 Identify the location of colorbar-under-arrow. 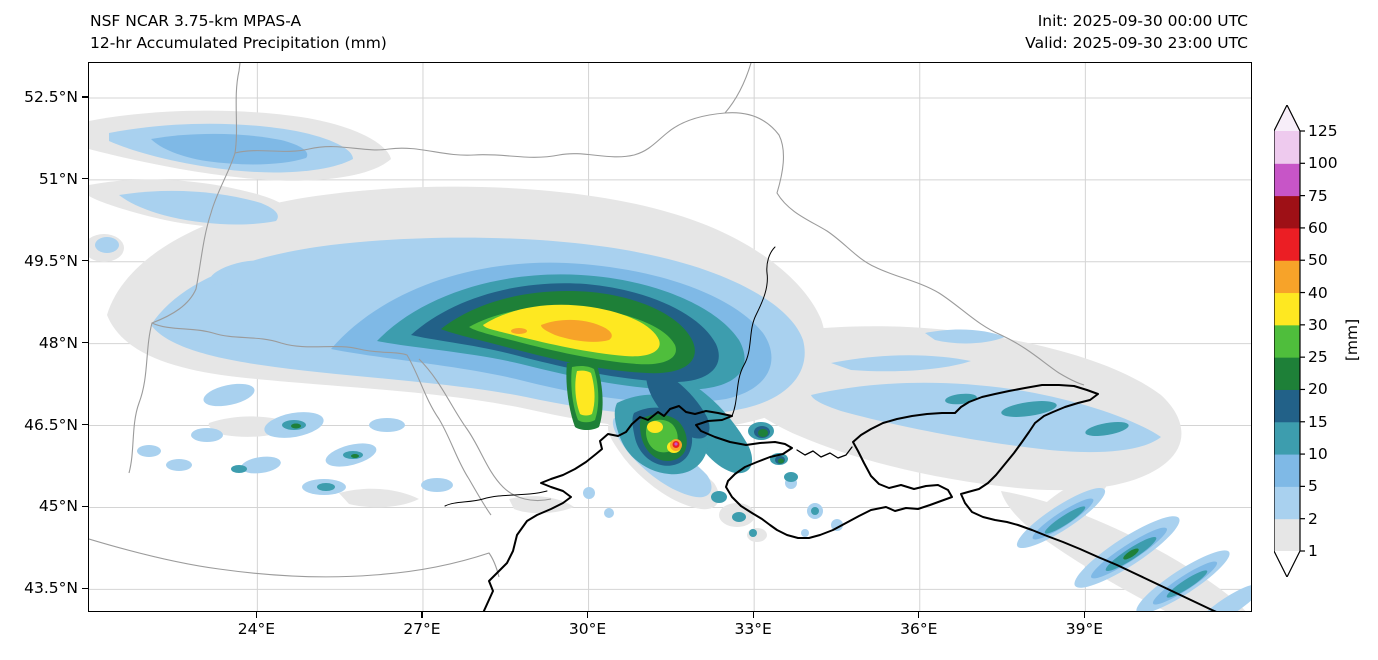
(1287, 564).